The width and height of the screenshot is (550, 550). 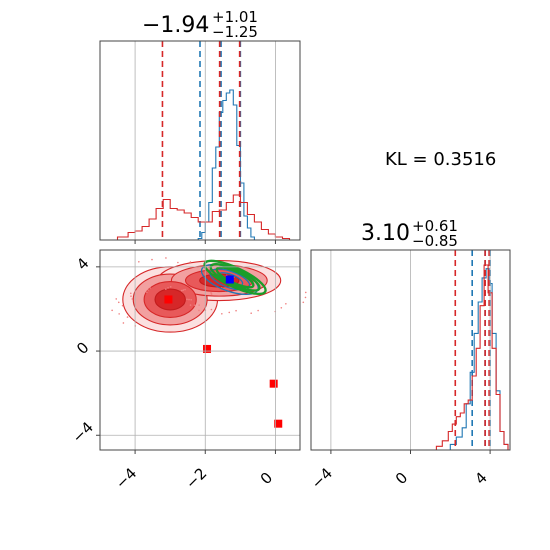 I want to click on y-marginal-title: 3.10, so click(x=385, y=233).